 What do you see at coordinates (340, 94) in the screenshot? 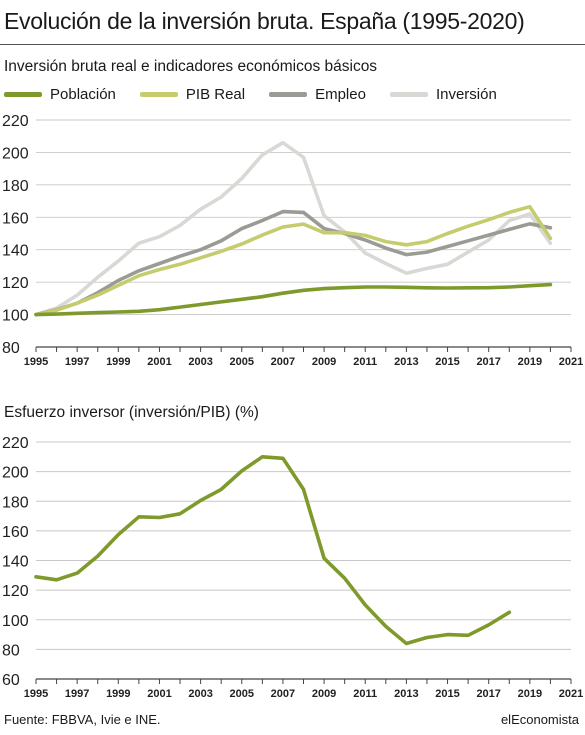
I see `legend-label-empleo: Empleo` at bounding box center [340, 94].